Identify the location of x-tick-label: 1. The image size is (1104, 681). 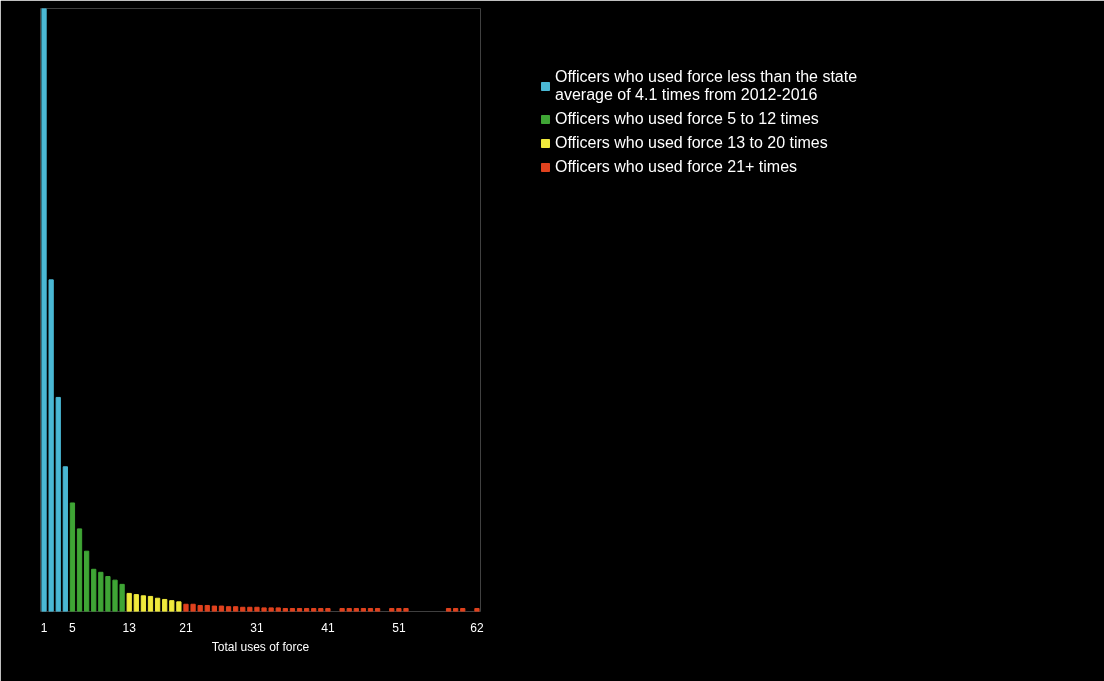
(44, 627).